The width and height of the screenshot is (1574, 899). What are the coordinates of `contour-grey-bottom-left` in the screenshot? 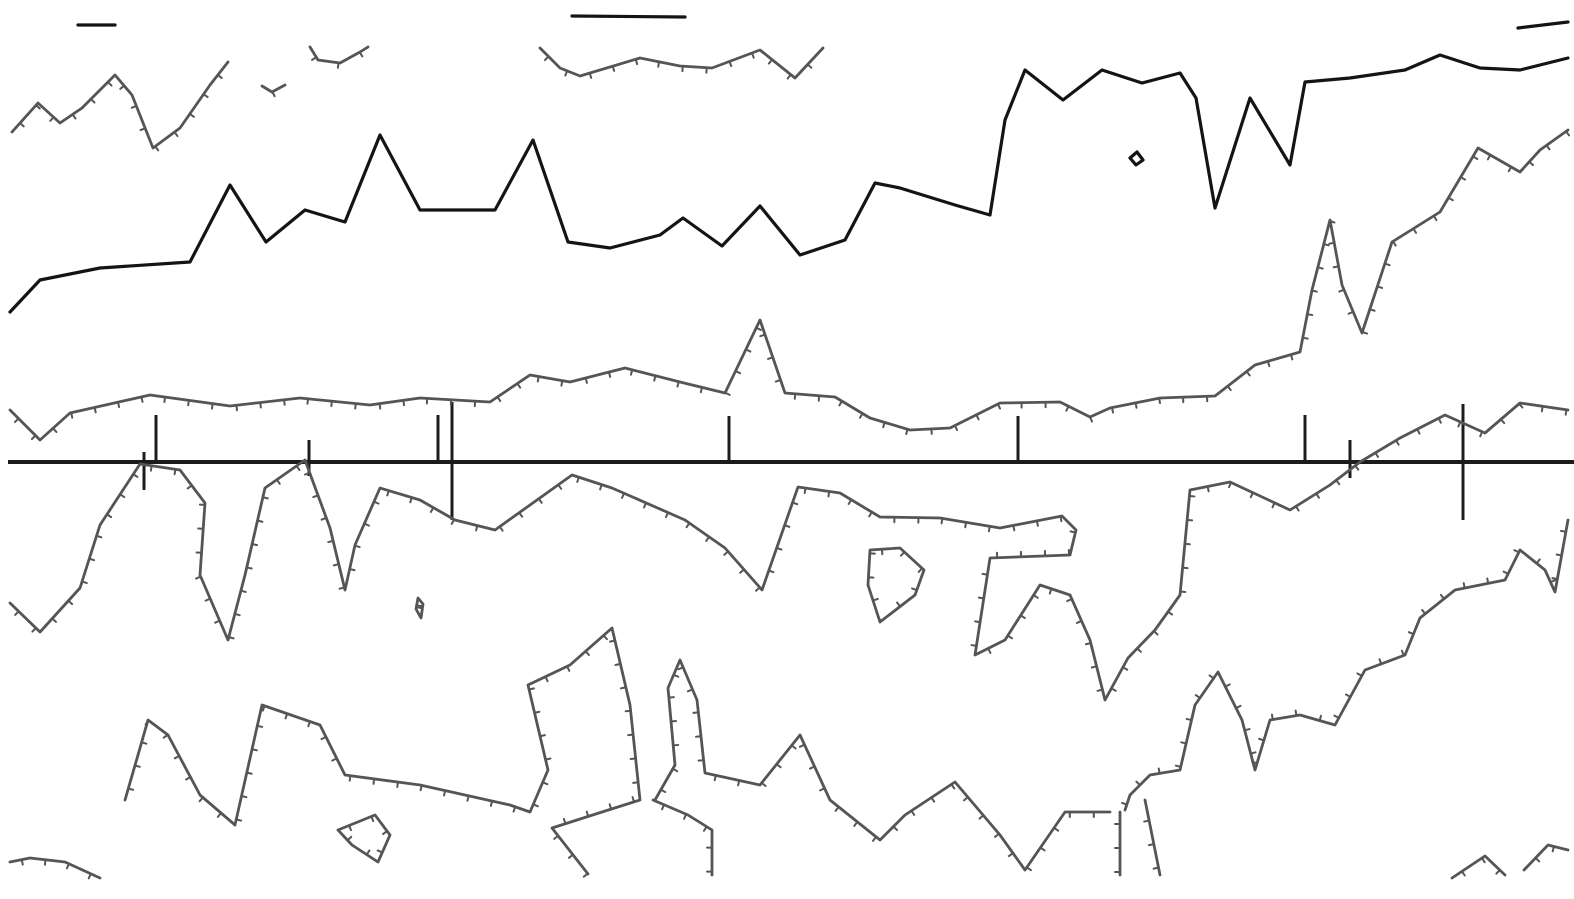 It's located at (55, 868).